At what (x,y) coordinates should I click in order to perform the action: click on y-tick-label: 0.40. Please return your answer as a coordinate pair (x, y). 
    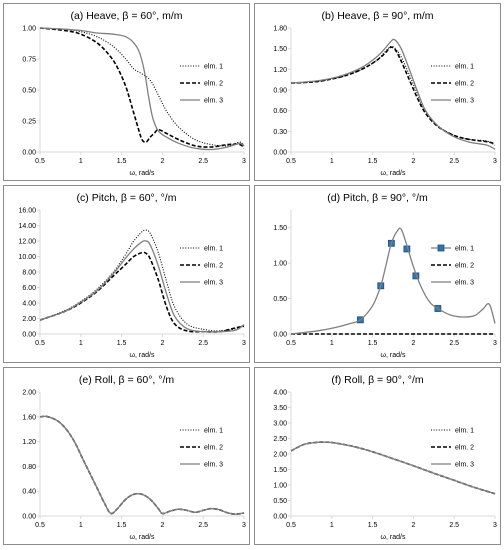
    Looking at the image, I should click on (29, 492).